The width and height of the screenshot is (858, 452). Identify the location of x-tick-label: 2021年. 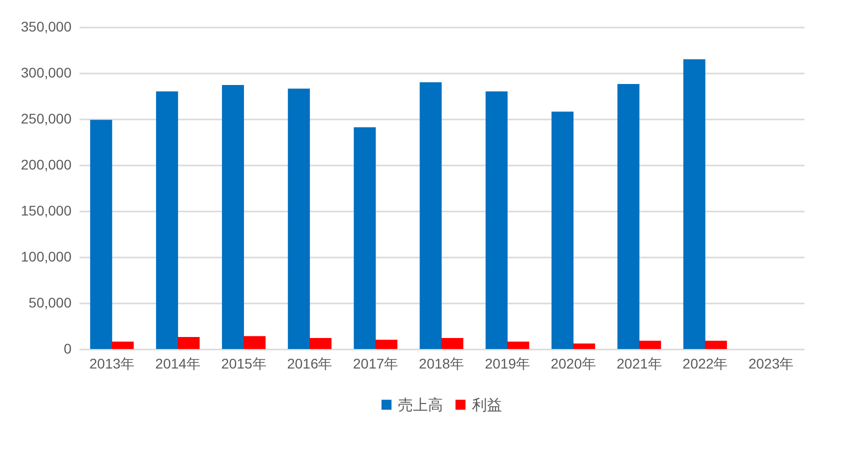
(639, 364).